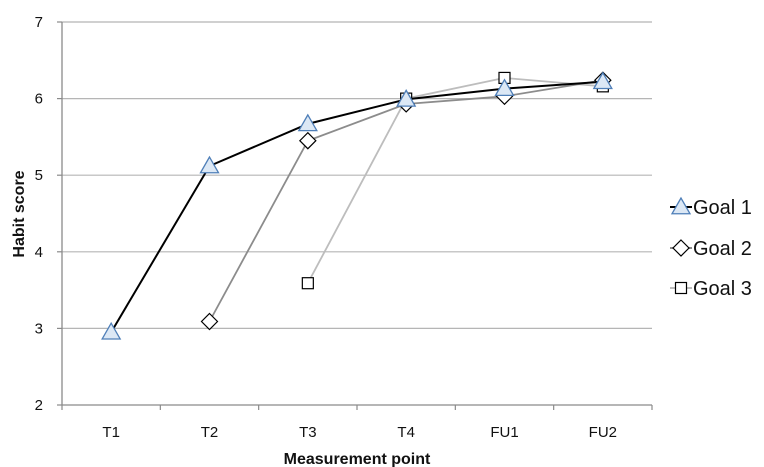  I want to click on legend-item-goal-3: Goal 3, so click(711, 289).